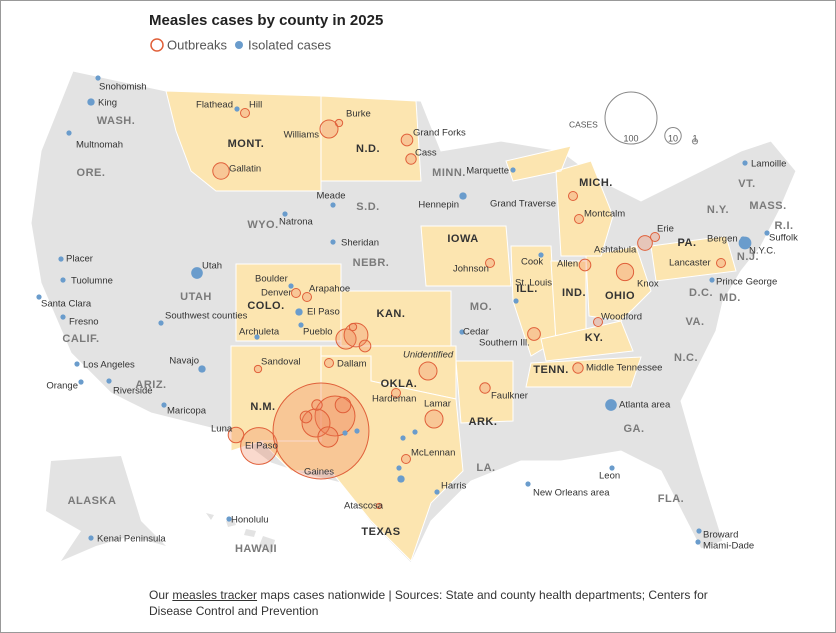  What do you see at coordinates (718, 210) in the screenshot?
I see `state-label: N.Y.` at bounding box center [718, 210].